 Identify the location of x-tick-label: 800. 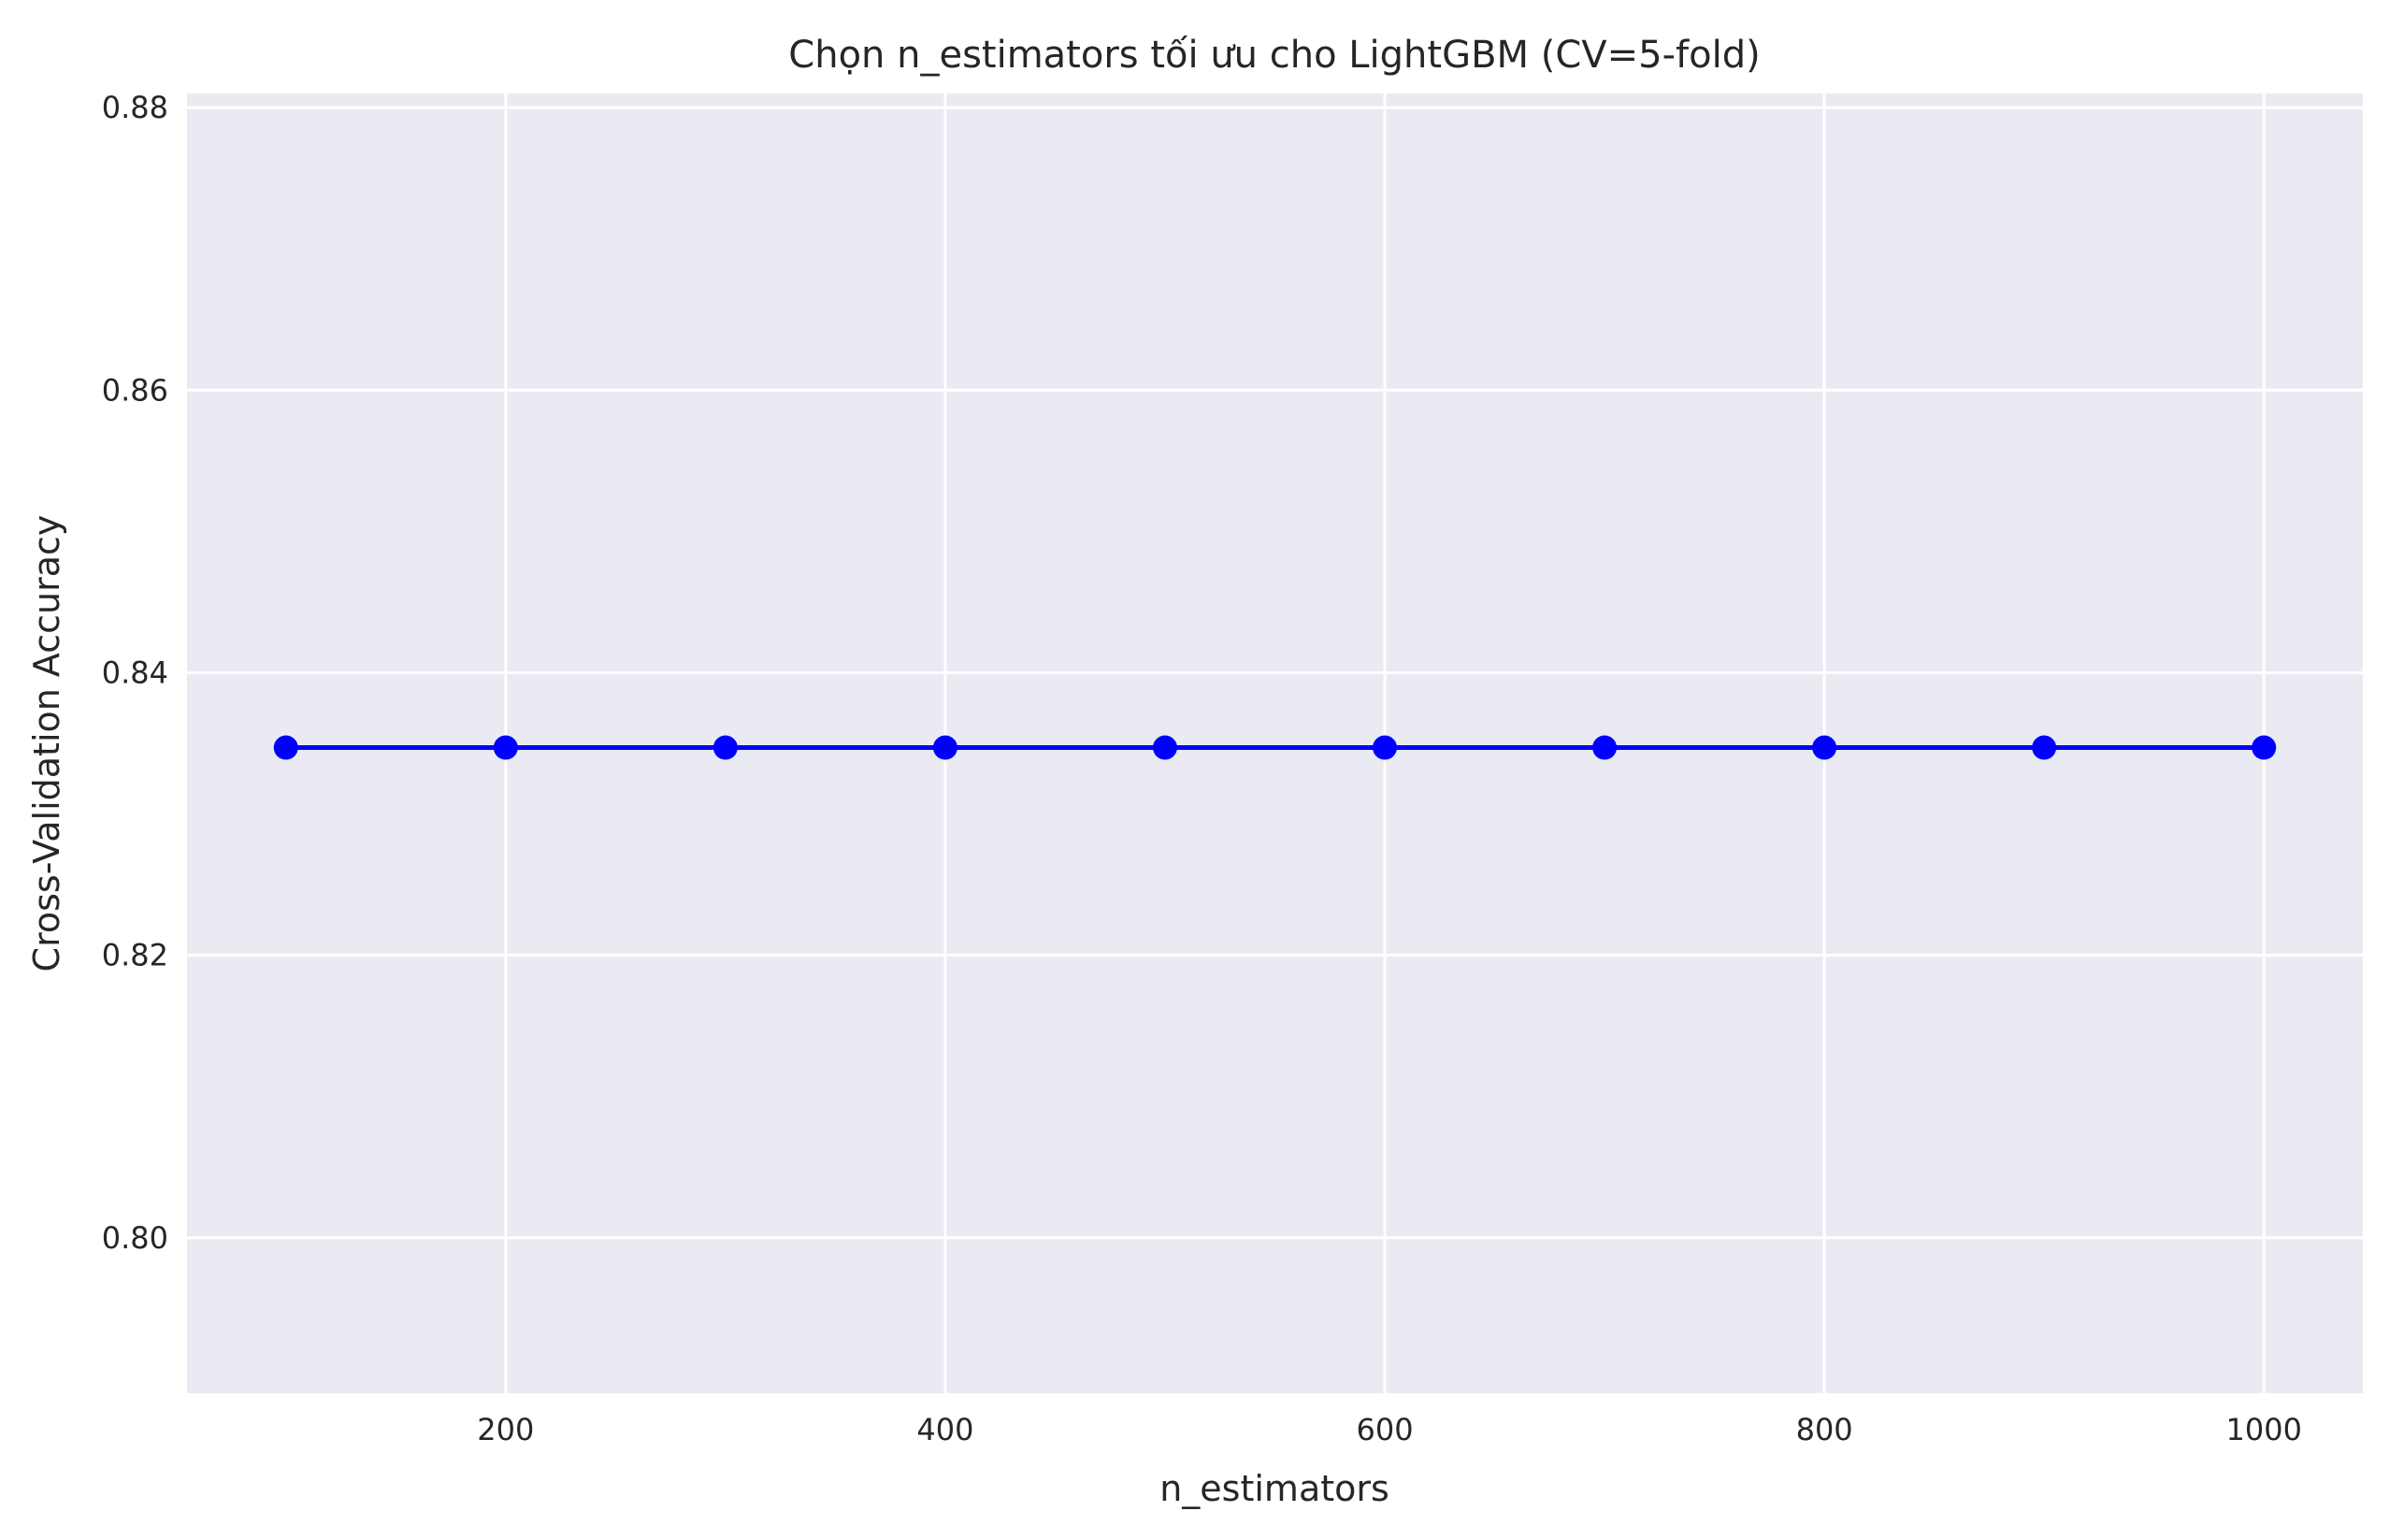
(1824, 1429).